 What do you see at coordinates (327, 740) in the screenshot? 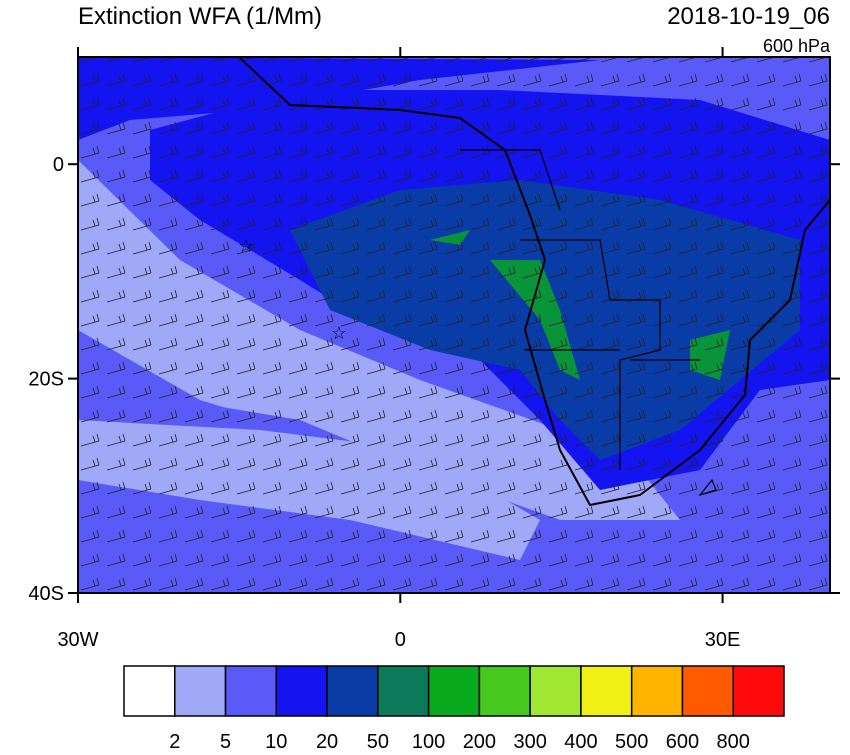
I see `colorbar-label: 20` at bounding box center [327, 740].